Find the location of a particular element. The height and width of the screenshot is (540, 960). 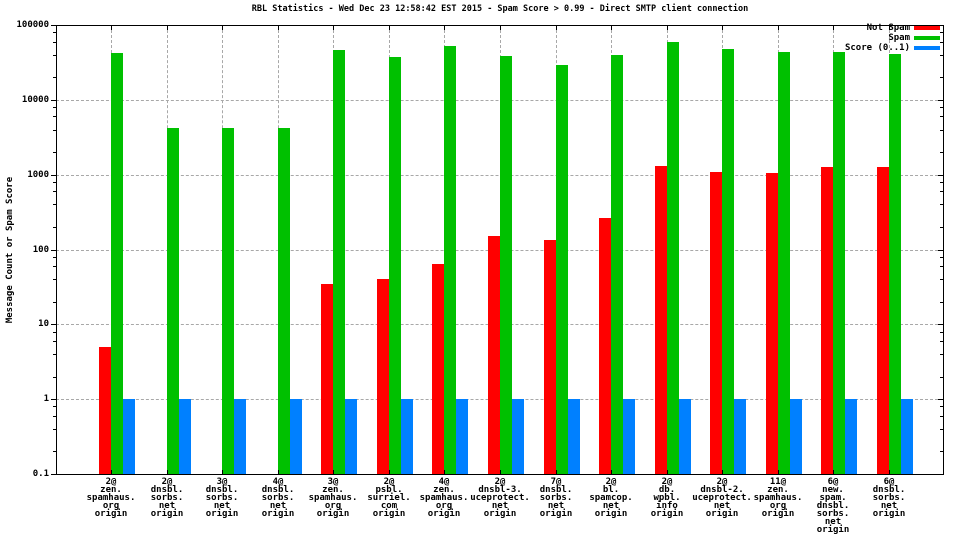

y-tick-label: 100 is located at coordinates (40, 250).